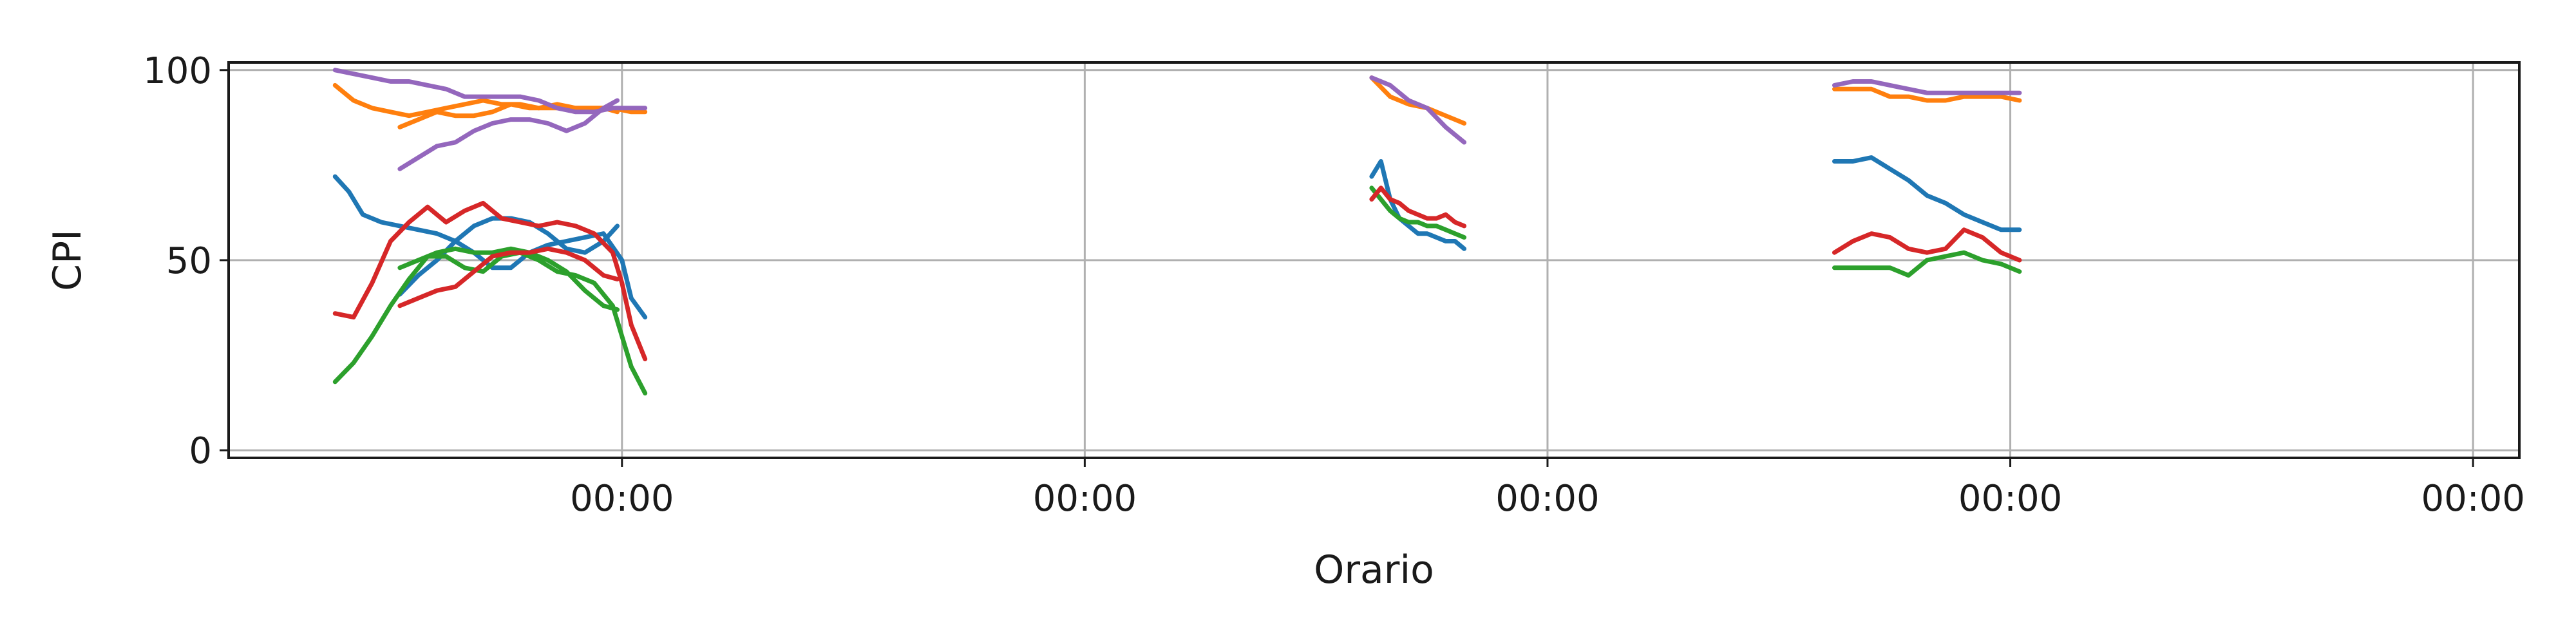 The width and height of the screenshot is (2576, 644). I want to click on x-axis-label: Orario, so click(1374, 570).